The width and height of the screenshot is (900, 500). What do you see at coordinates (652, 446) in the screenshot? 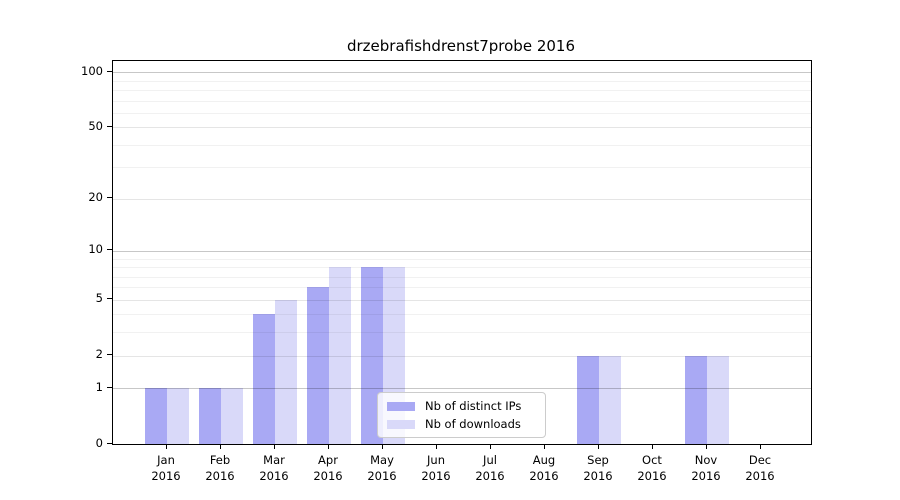
I see `x-tick-mark-oct` at bounding box center [652, 446].